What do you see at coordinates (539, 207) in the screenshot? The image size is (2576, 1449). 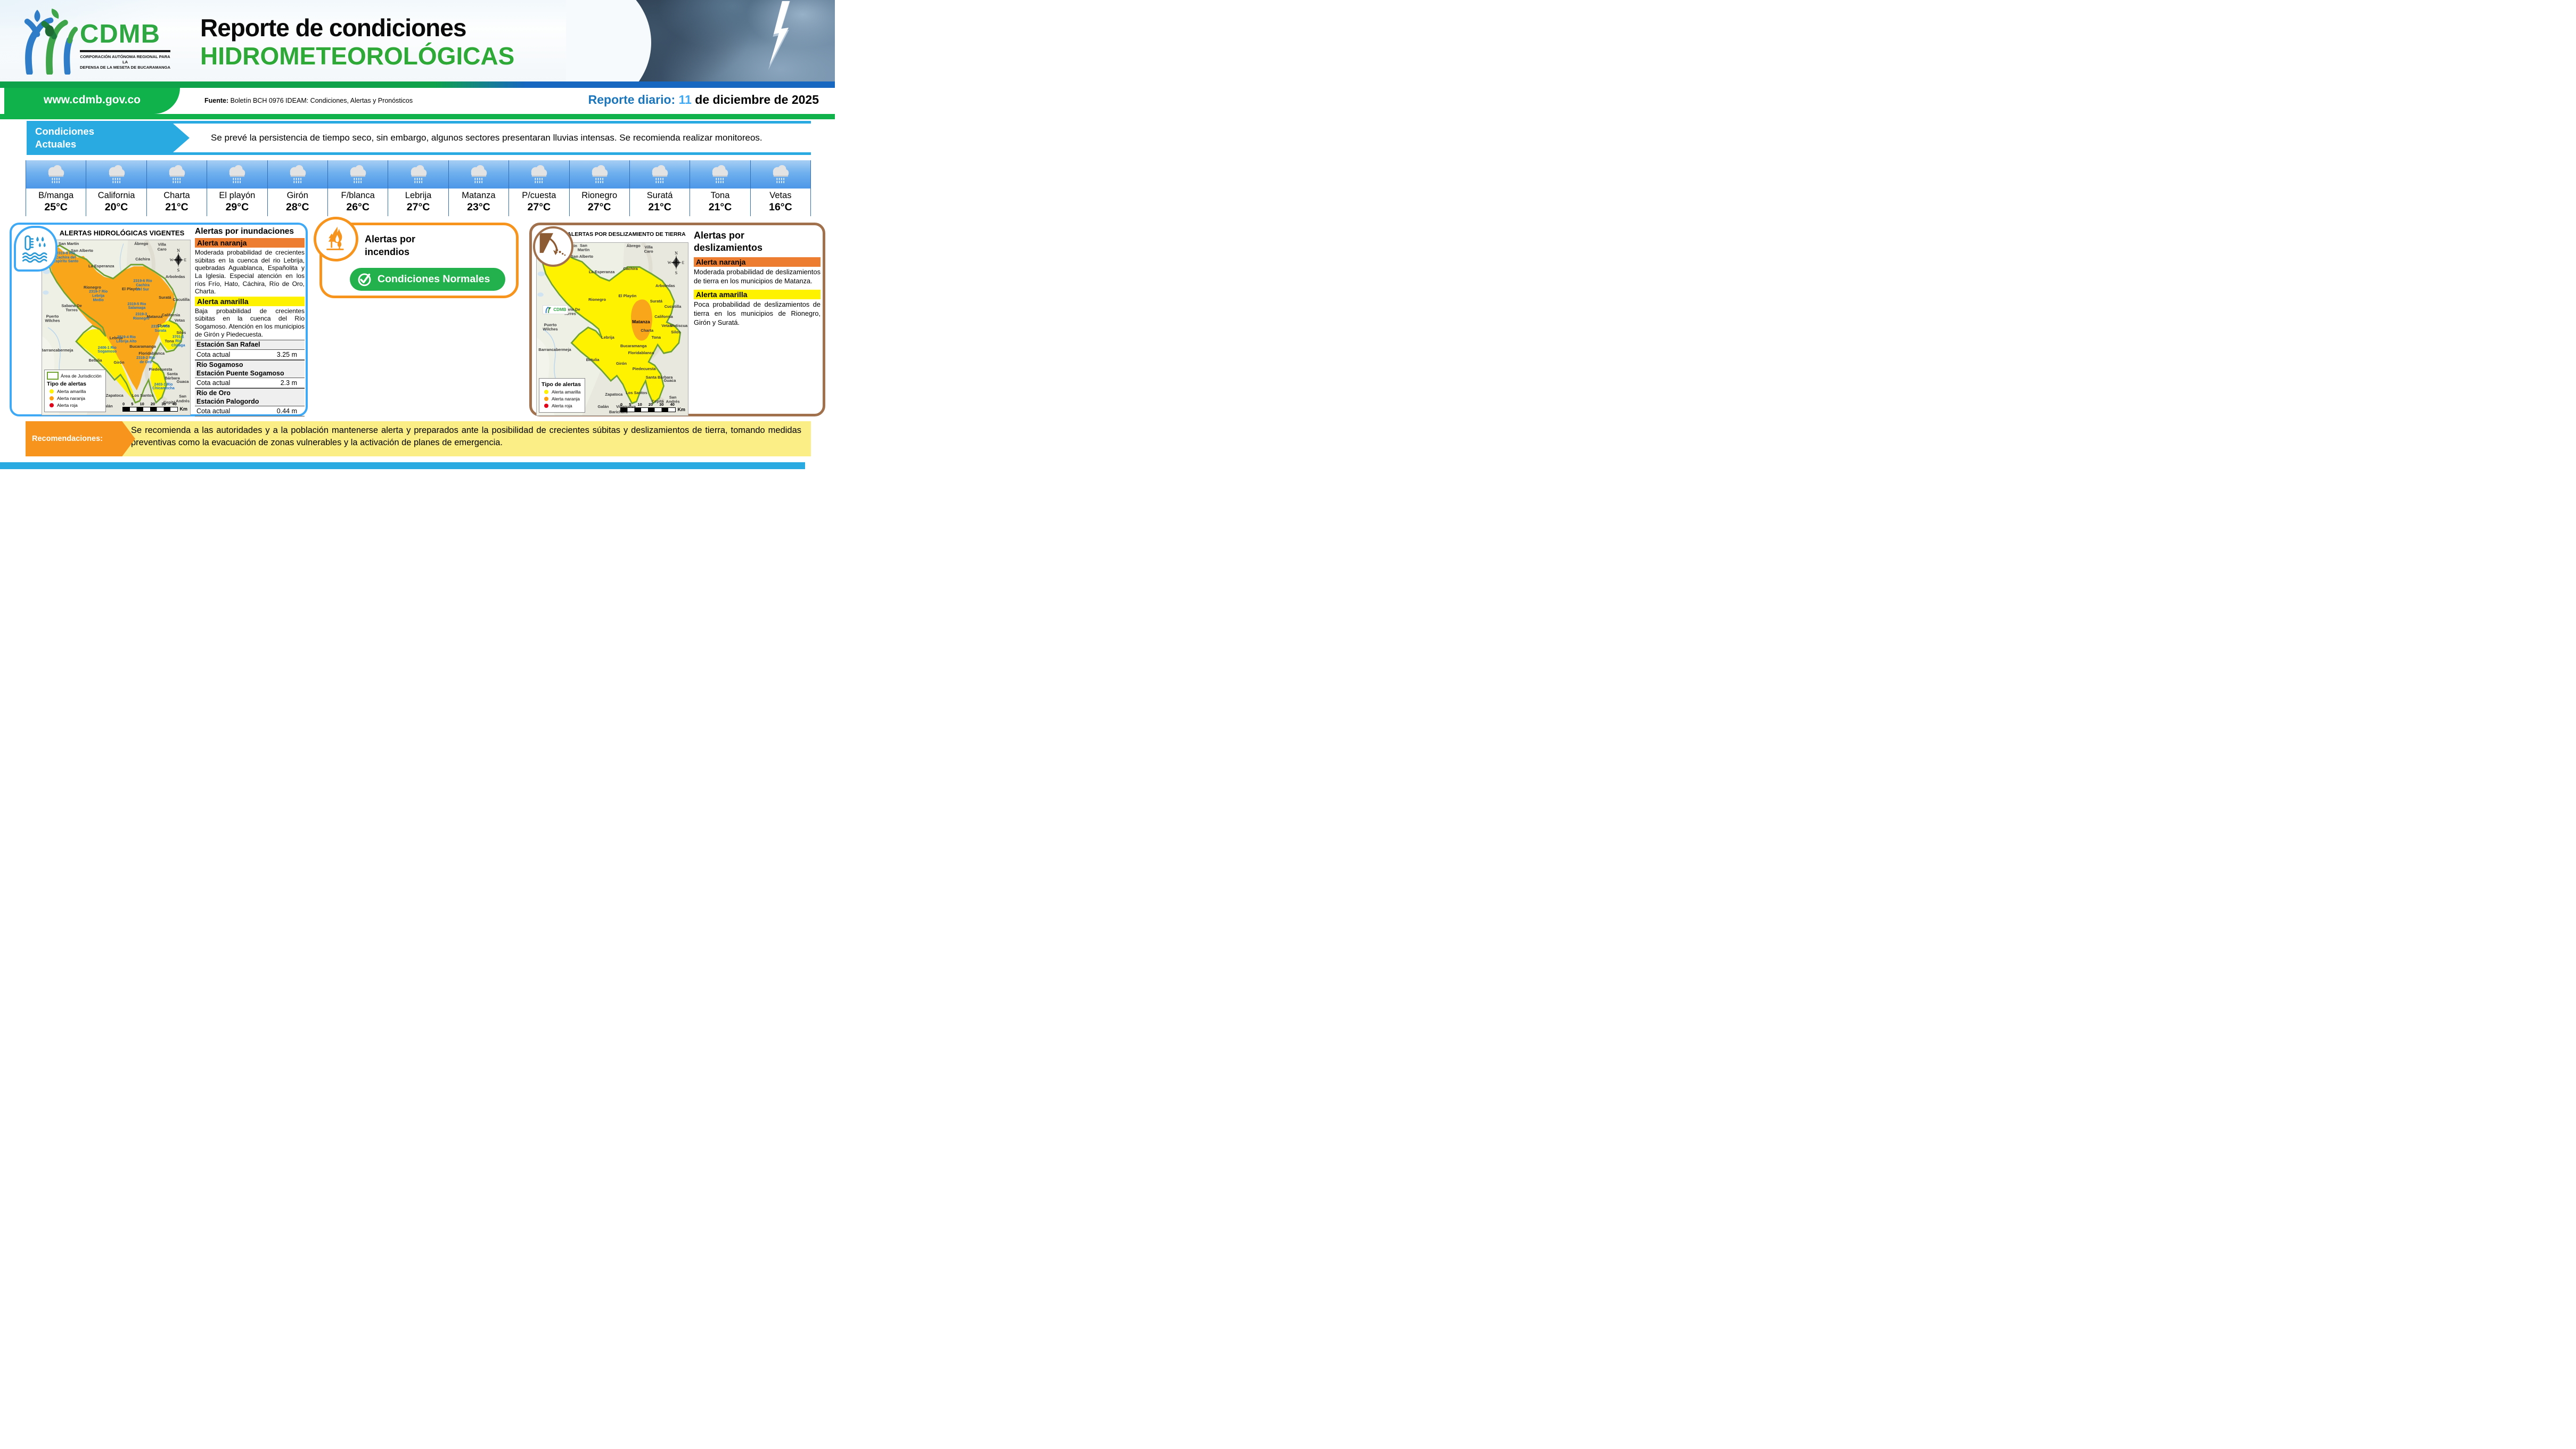 I see `city-temperature: 27°C` at bounding box center [539, 207].